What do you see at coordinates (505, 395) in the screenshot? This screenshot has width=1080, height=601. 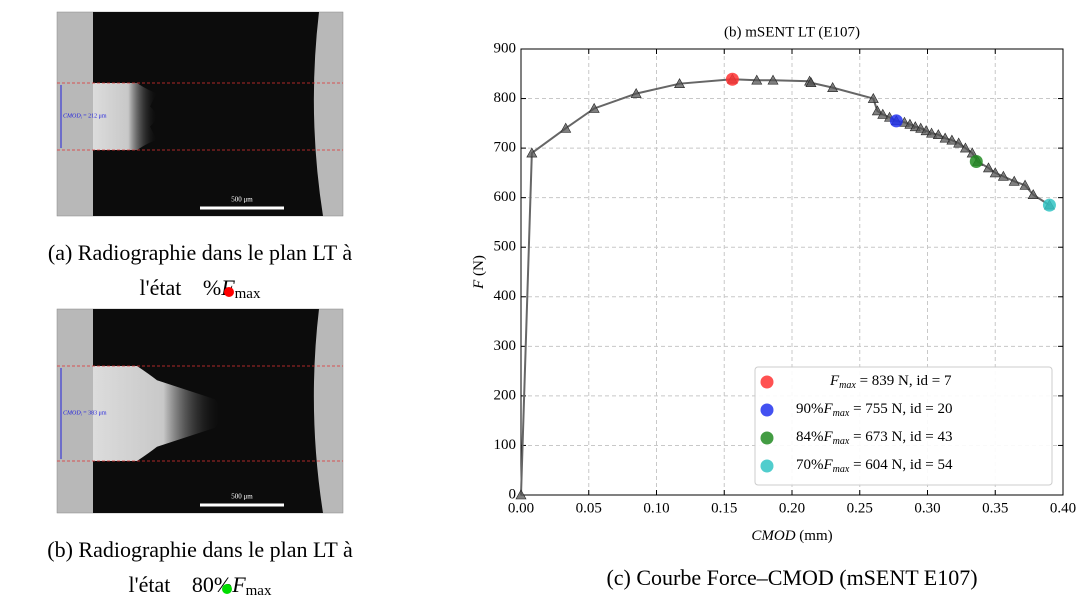 I see `y-tick-label: 200` at bounding box center [505, 395].